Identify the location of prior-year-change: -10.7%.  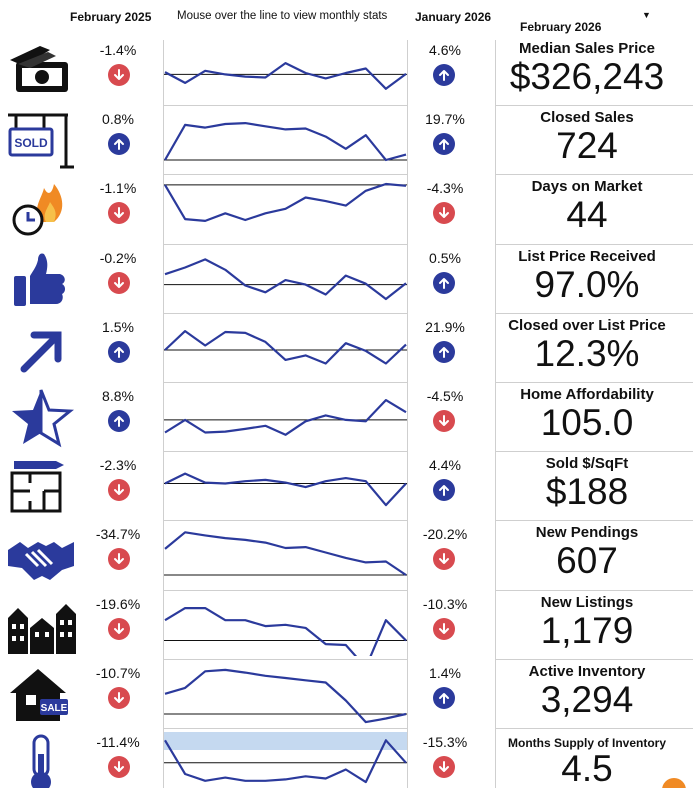
(118, 672).